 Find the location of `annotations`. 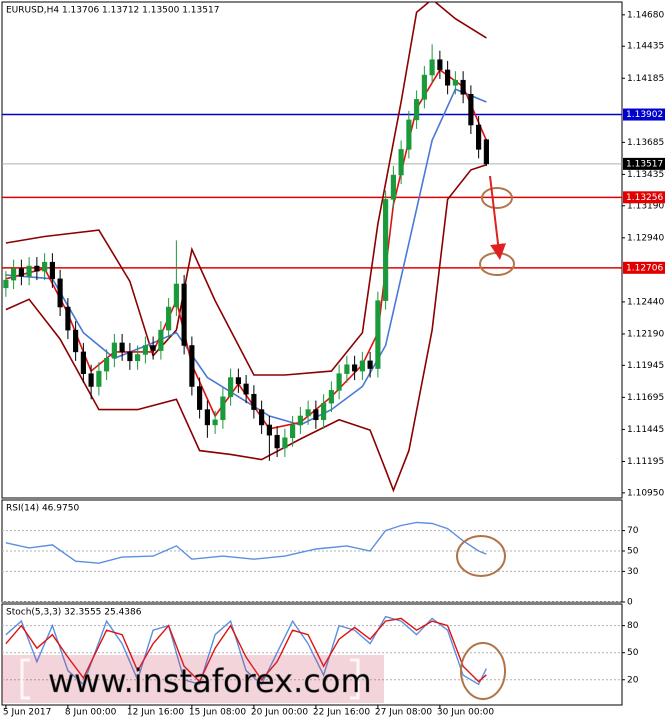

annotations is located at coordinates (485, 437).